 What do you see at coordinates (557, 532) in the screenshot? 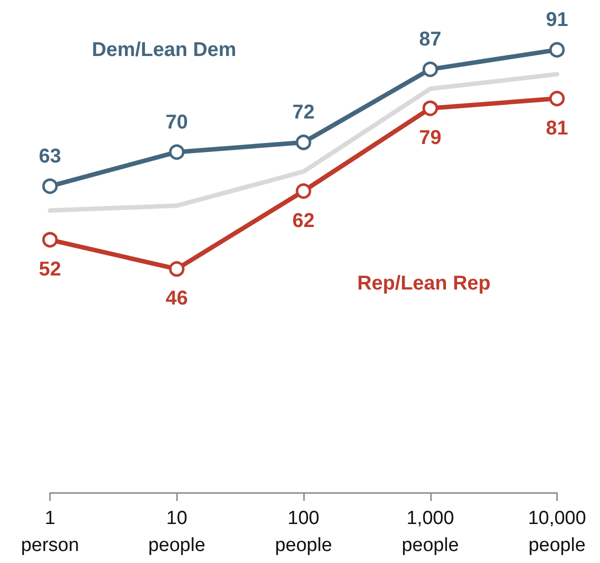
I see `x-tick-label: 10,000 people` at bounding box center [557, 532].